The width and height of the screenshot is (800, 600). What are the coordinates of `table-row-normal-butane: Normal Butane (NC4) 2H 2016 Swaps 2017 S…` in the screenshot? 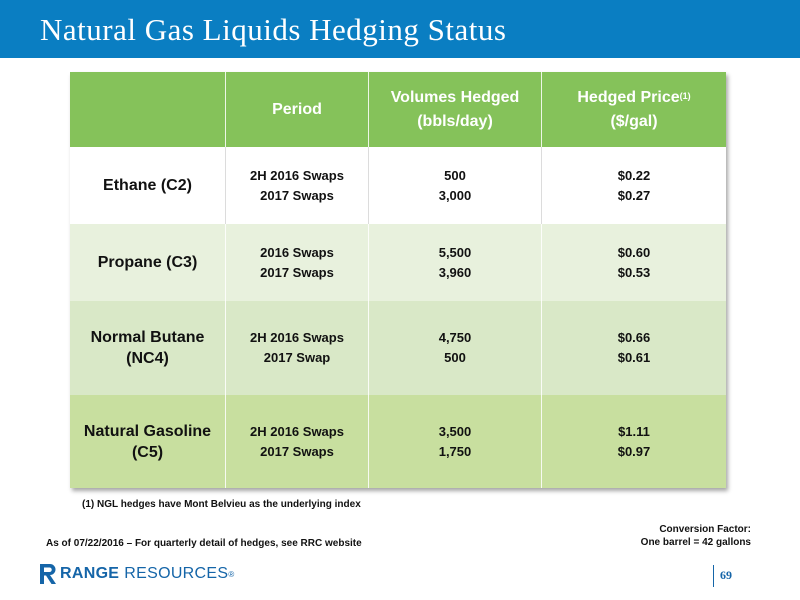 It's located at (398, 348).